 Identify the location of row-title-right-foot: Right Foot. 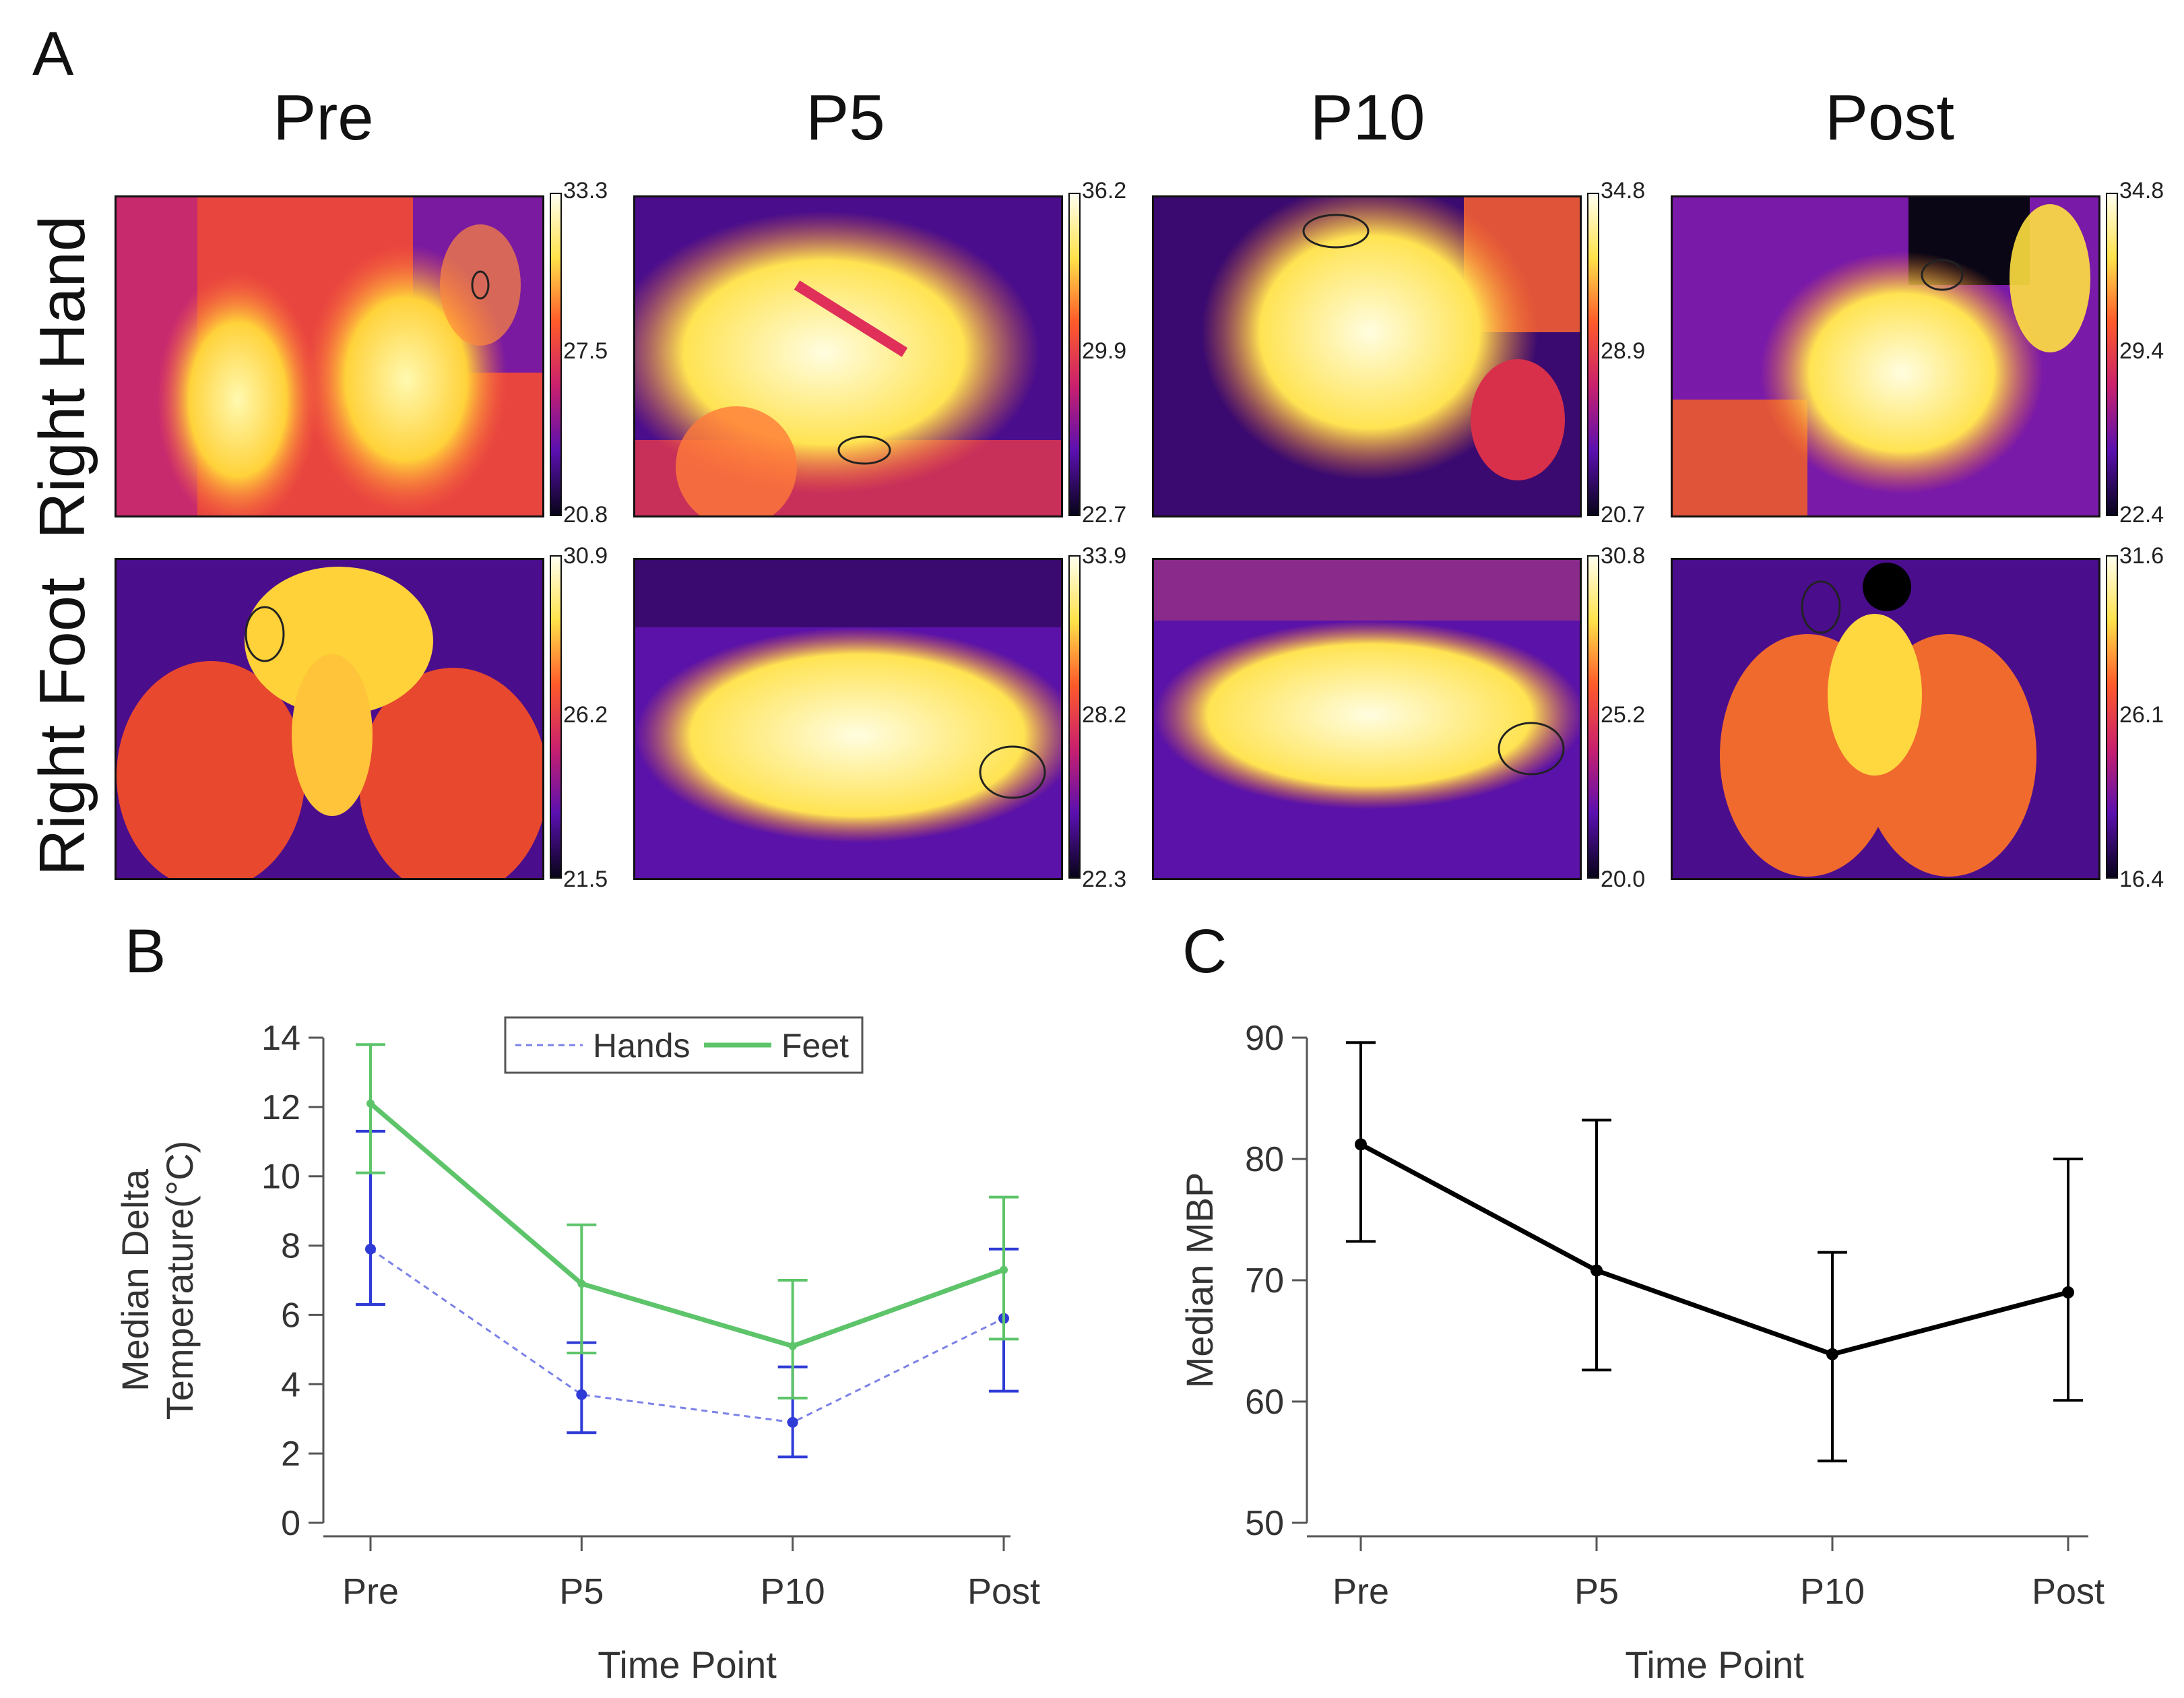
(62, 727).